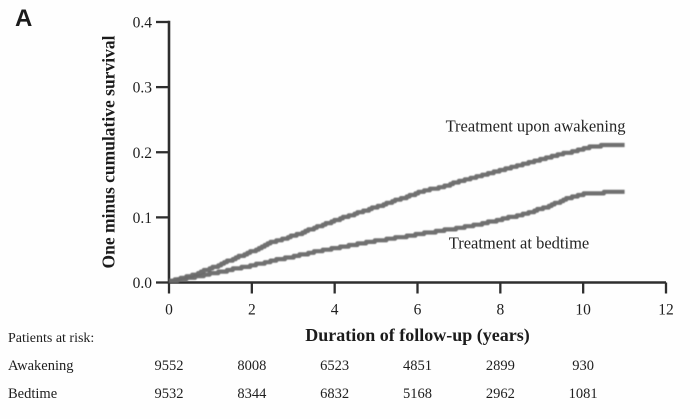  Describe the element at coordinates (417, 366) in the screenshot. I see `risk-value: 4851` at that location.